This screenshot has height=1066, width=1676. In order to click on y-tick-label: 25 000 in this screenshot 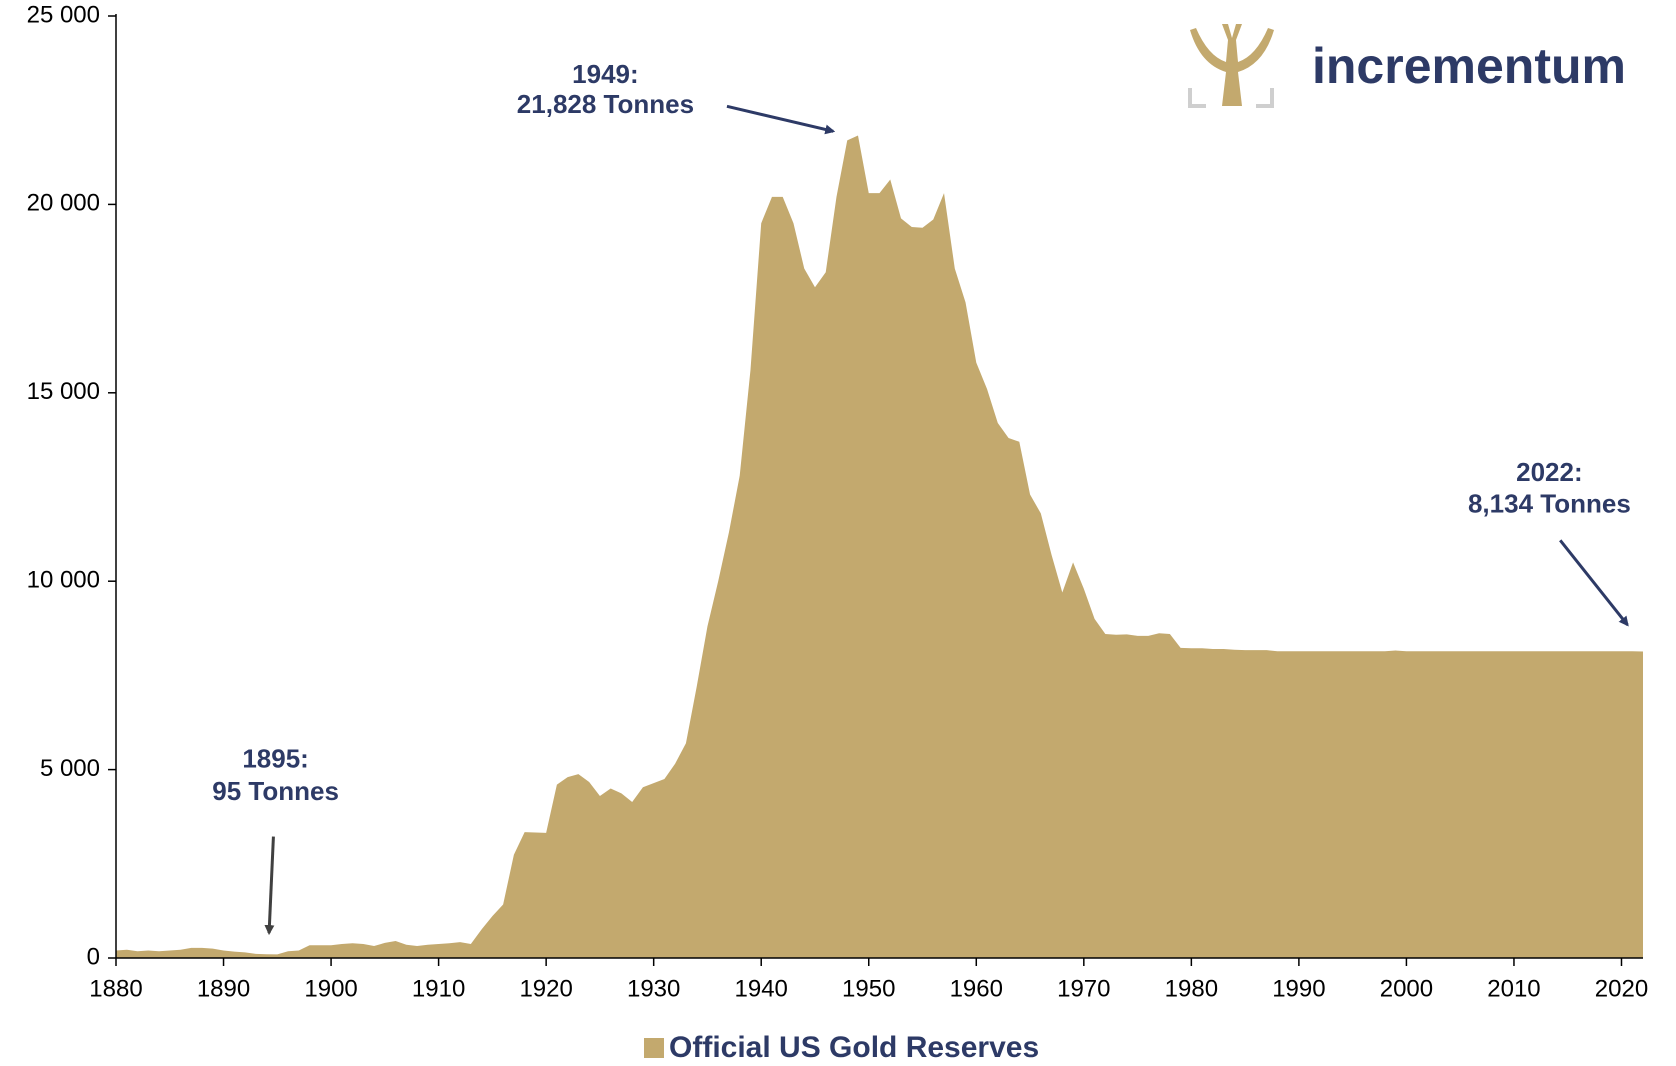, I will do `click(63, 14)`.